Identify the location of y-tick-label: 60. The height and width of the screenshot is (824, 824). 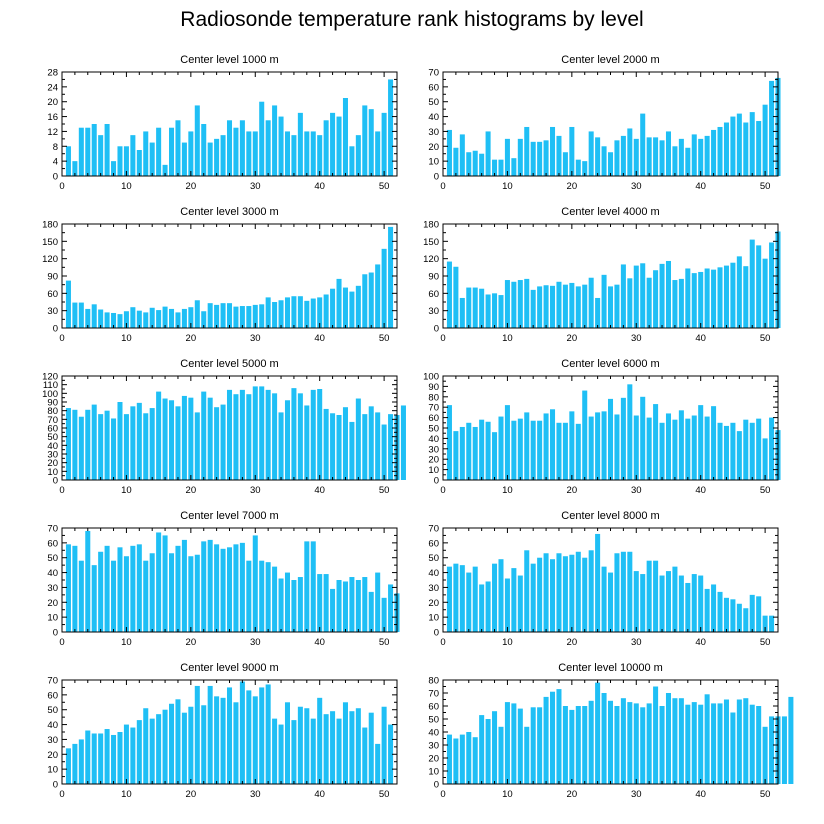
(433, 418).